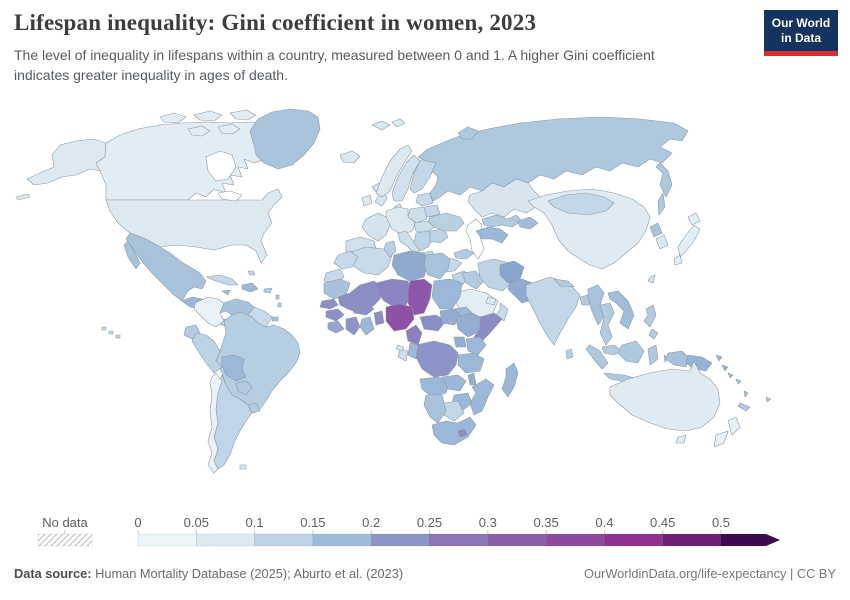 Image resolution: width=850 pixels, height=600 pixels. What do you see at coordinates (746, 394) in the screenshot?
I see `region-vanuatu` at bounding box center [746, 394].